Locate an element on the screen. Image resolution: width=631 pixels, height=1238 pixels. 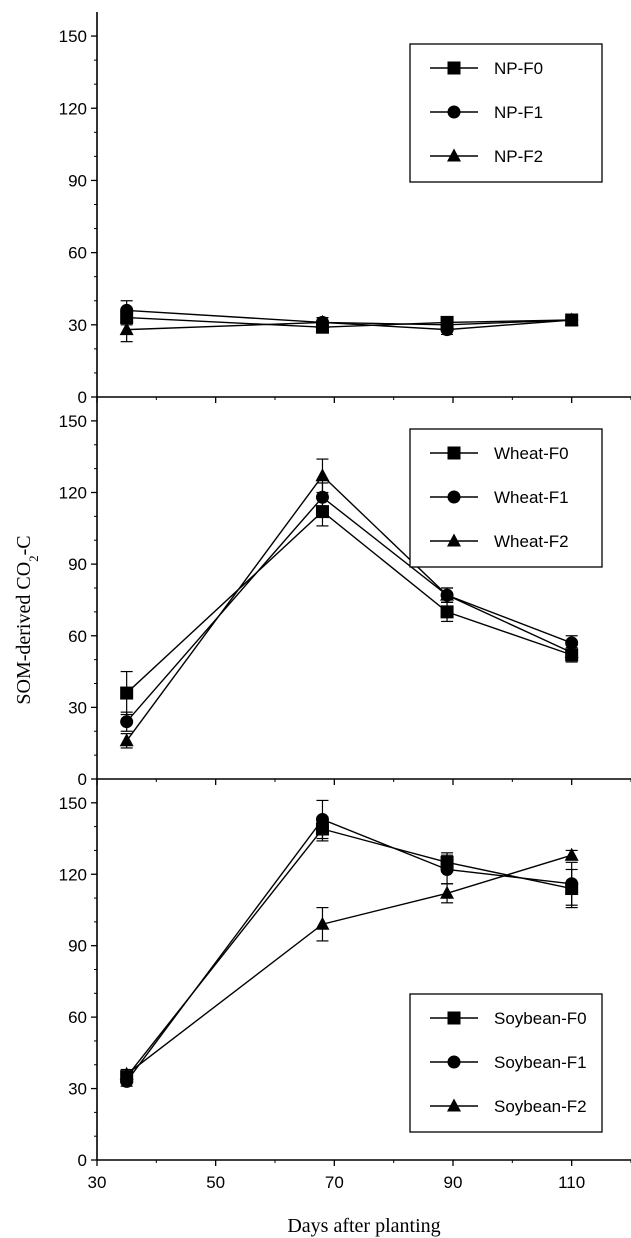
series-NP-F1 is located at coordinates (349, 318).